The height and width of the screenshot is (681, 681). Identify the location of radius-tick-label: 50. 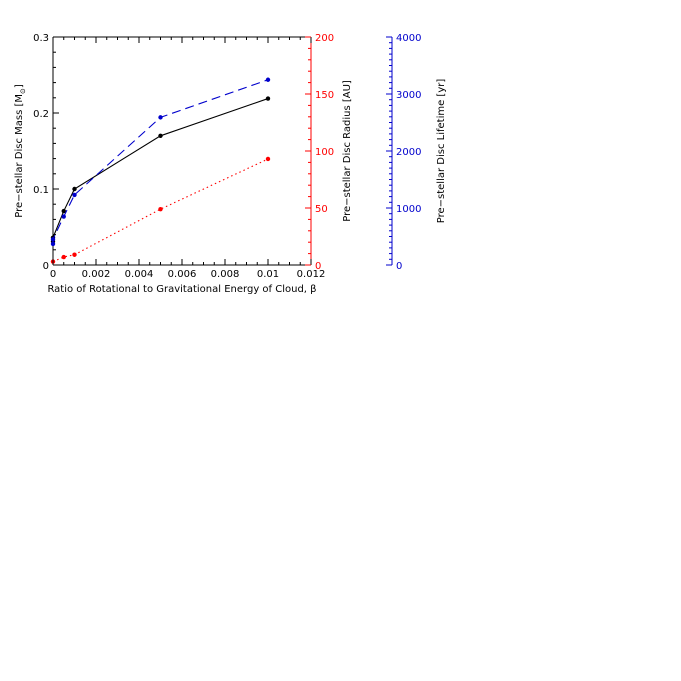
(321, 209).